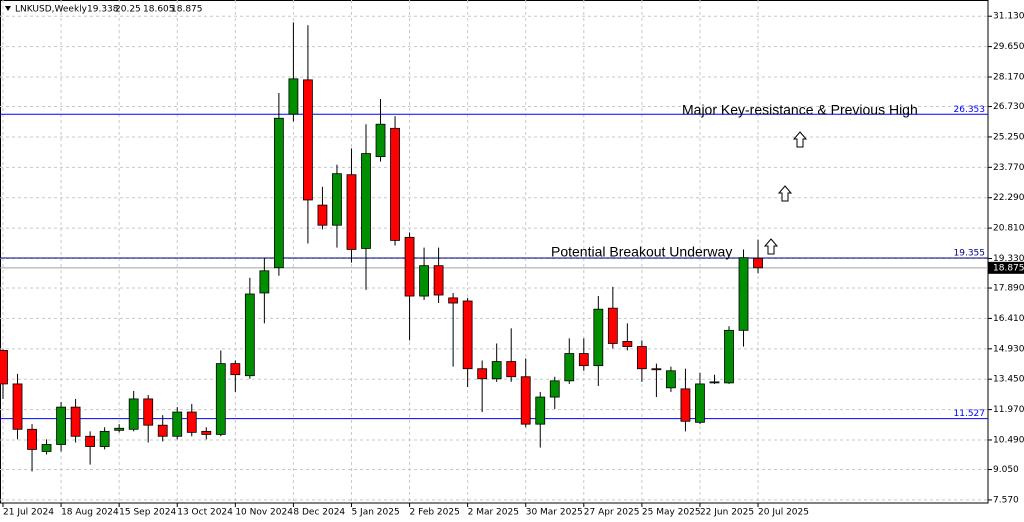 The width and height of the screenshot is (1024, 522). I want to click on current-price-label: 18.875, so click(1008, 268).